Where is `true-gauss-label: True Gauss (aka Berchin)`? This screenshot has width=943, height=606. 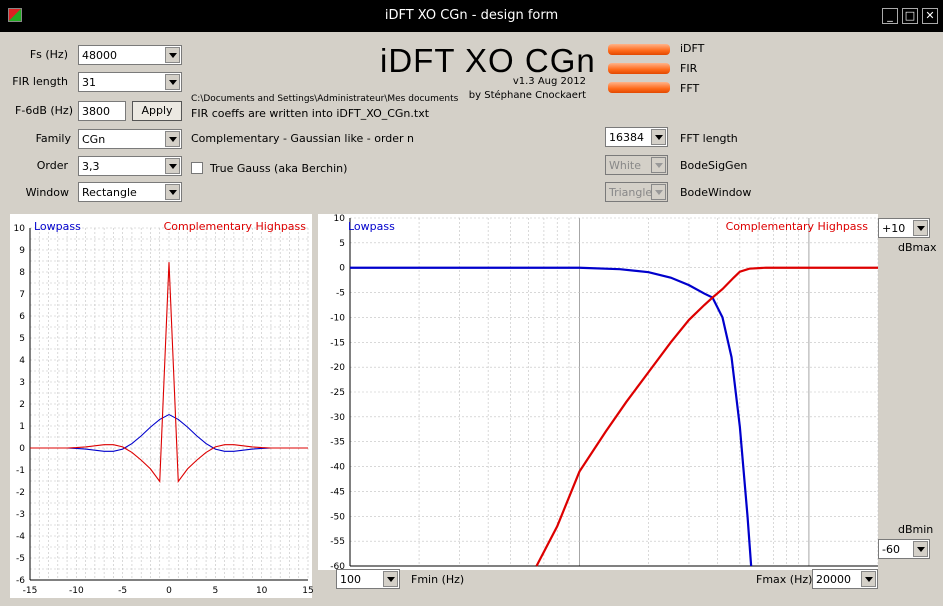
true-gauss-label: True Gauss (aka Berchin) is located at coordinates (279, 168).